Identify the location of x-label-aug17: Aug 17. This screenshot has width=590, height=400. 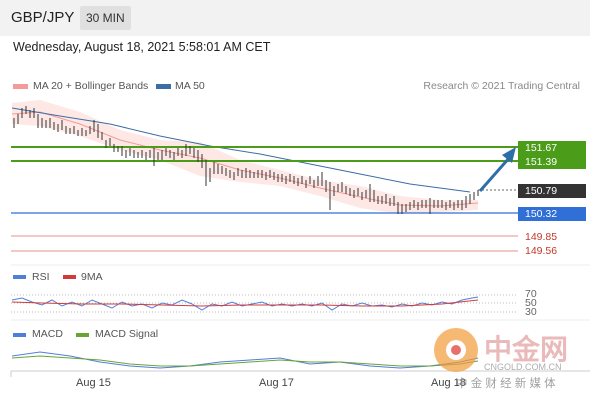
(276, 383).